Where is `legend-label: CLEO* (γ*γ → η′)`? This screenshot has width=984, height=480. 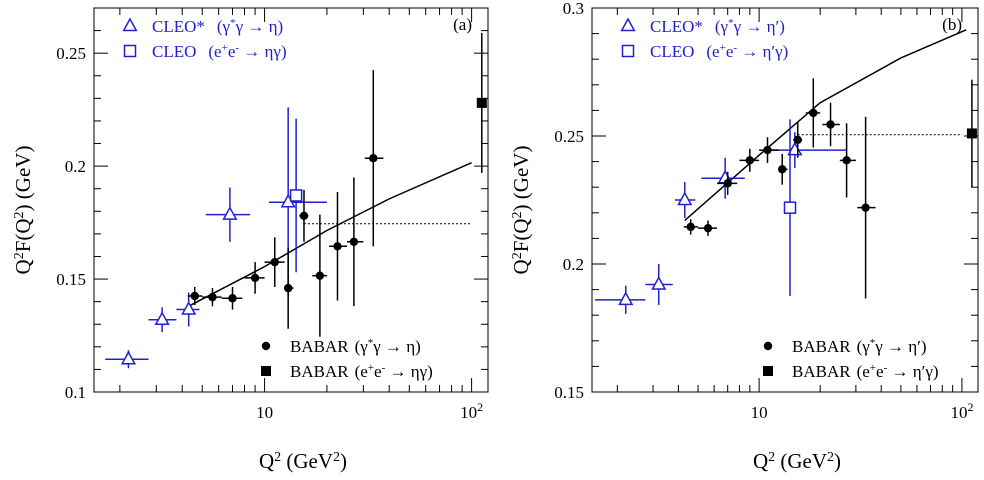
legend-label: CLEO* (γ*γ → η′) is located at coordinates (717, 26).